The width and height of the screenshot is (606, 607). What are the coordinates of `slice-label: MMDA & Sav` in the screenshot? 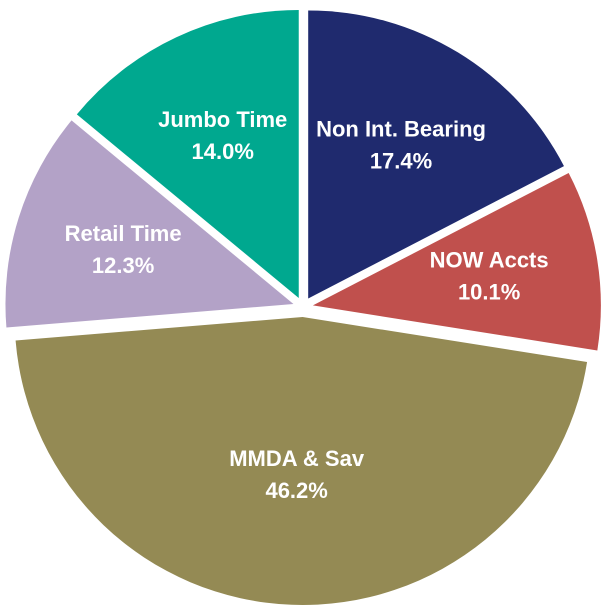 It's located at (297, 458).